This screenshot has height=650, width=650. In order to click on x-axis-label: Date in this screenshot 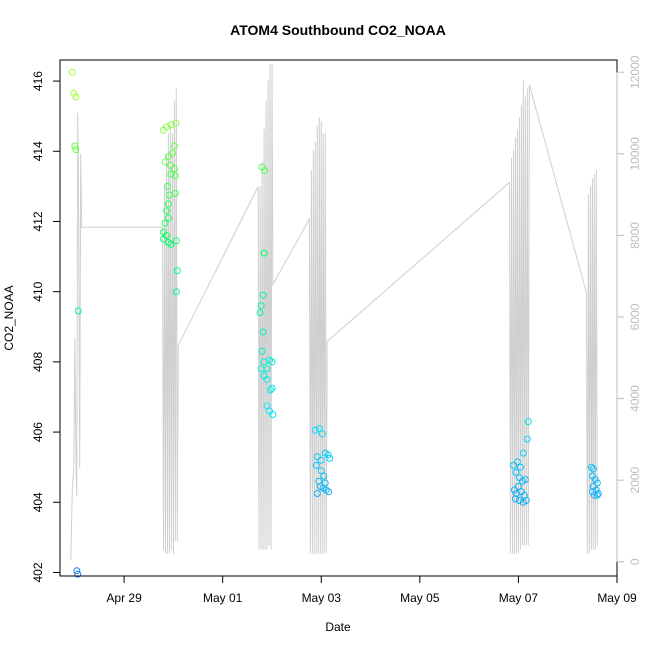, I will do `click(338, 627)`.